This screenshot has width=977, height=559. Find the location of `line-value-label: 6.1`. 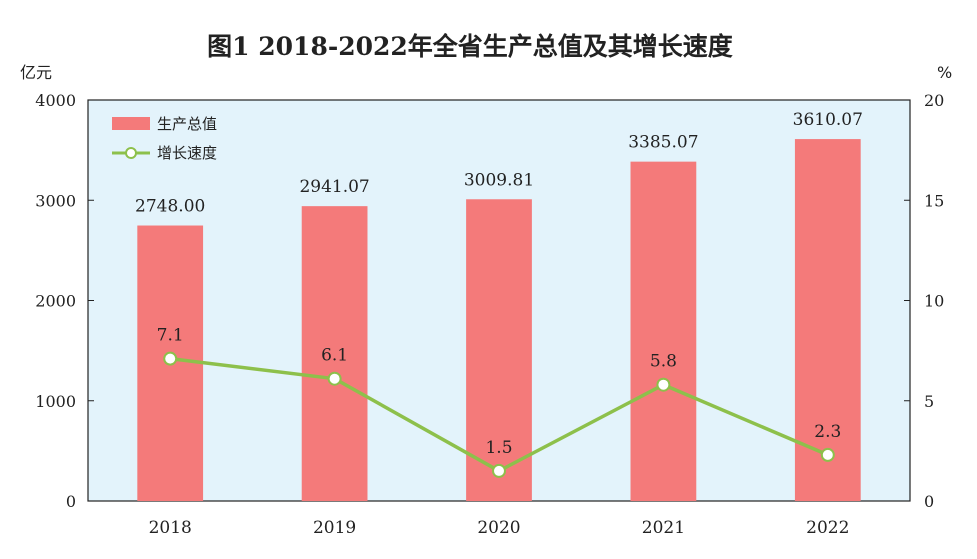

line-value-label: 6.1 is located at coordinates (334, 356).